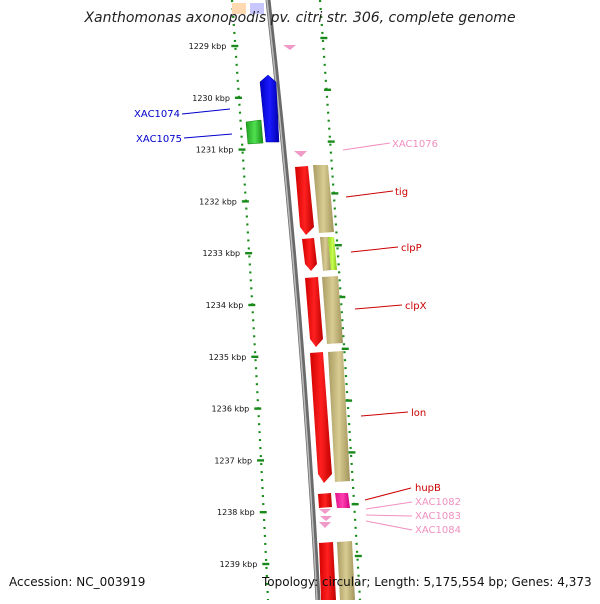 The width and height of the screenshot is (600, 604). What do you see at coordinates (218, 201) in the screenshot?
I see `tick-label: 1232 kbp` at bounding box center [218, 201].